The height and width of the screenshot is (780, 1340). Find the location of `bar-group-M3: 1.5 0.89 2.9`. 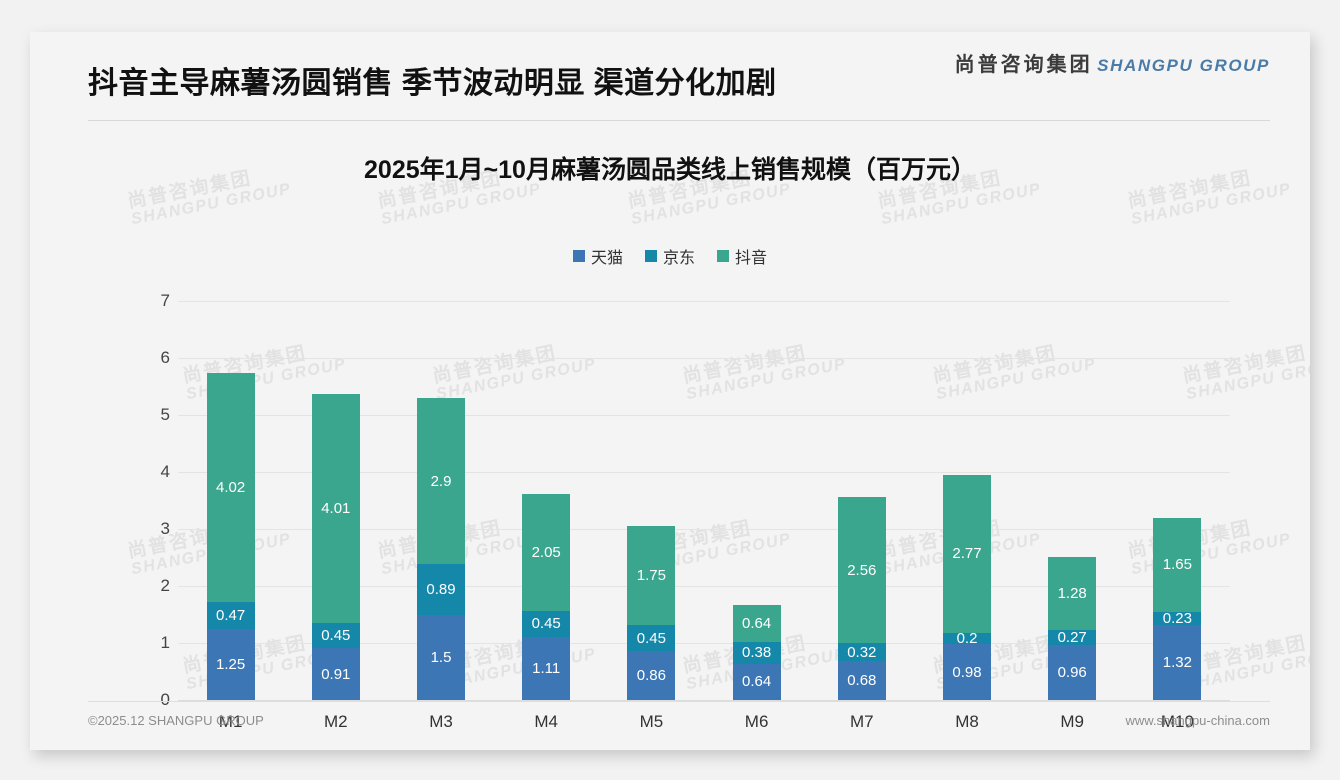

bar-group-M3: 1.5 0.89 2.9 is located at coordinates (441, 549).